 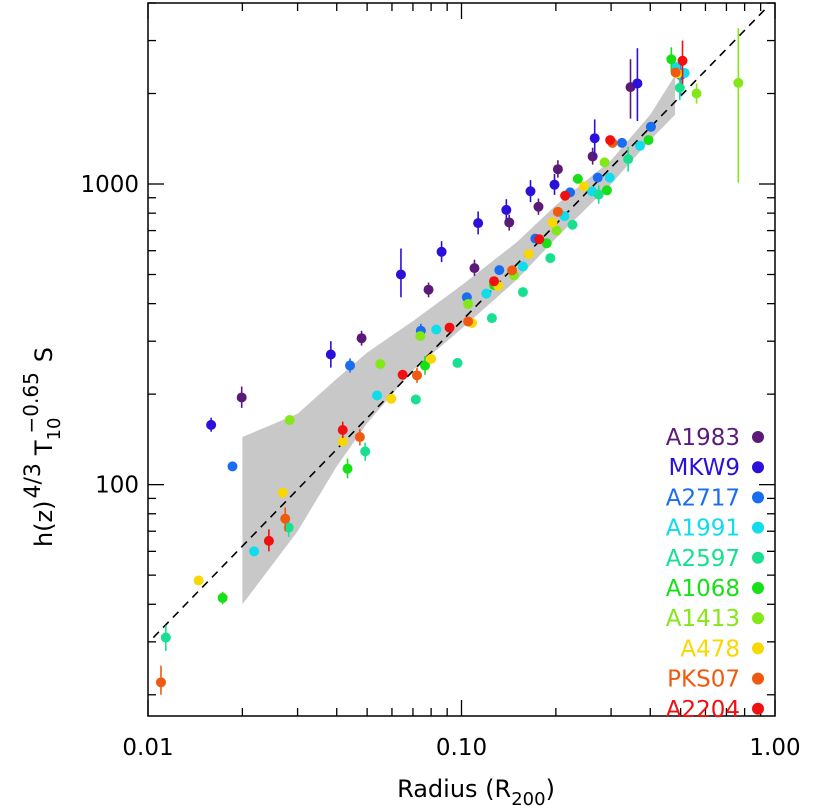 I want to click on y-tick-label: 1000, so click(x=109, y=185).